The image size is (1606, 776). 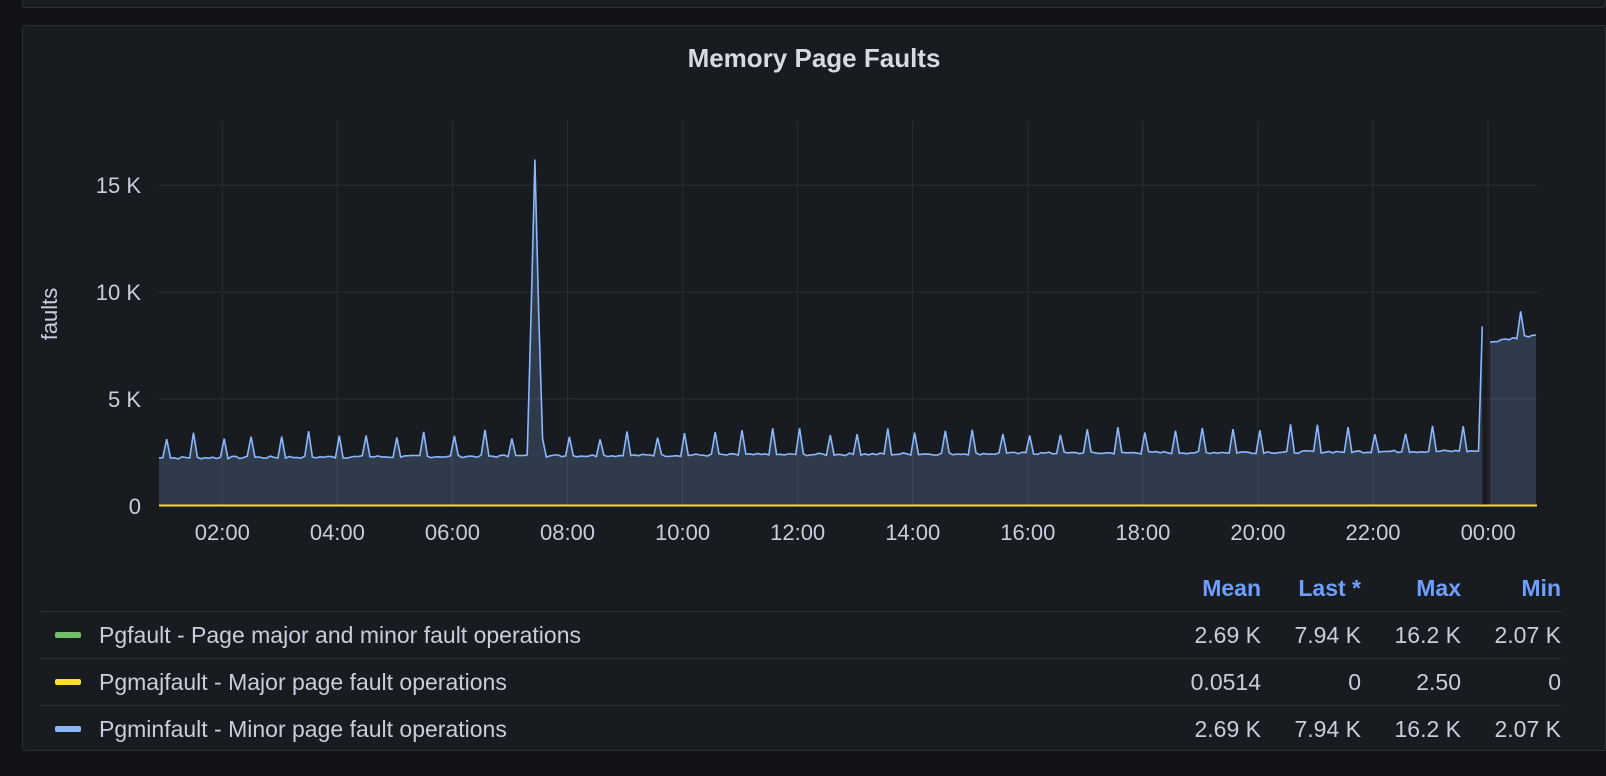 I want to click on x-tick-label: 20:00, so click(x=1257, y=532).